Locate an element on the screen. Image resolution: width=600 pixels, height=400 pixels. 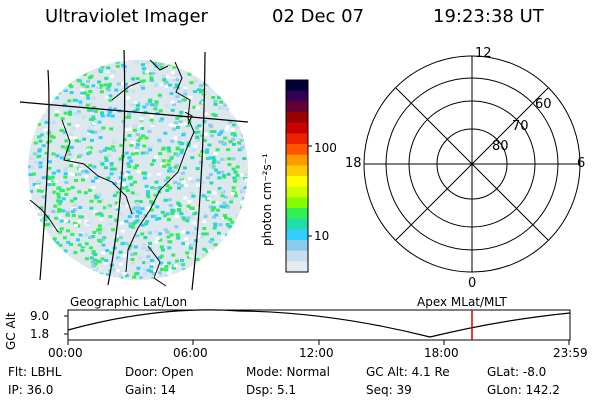
colorbar is located at coordinates (298, 176).